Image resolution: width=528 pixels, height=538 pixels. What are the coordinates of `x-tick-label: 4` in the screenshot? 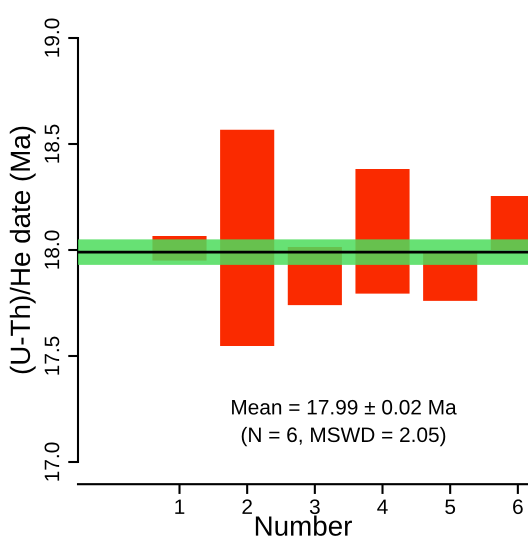 It's located at (382, 507).